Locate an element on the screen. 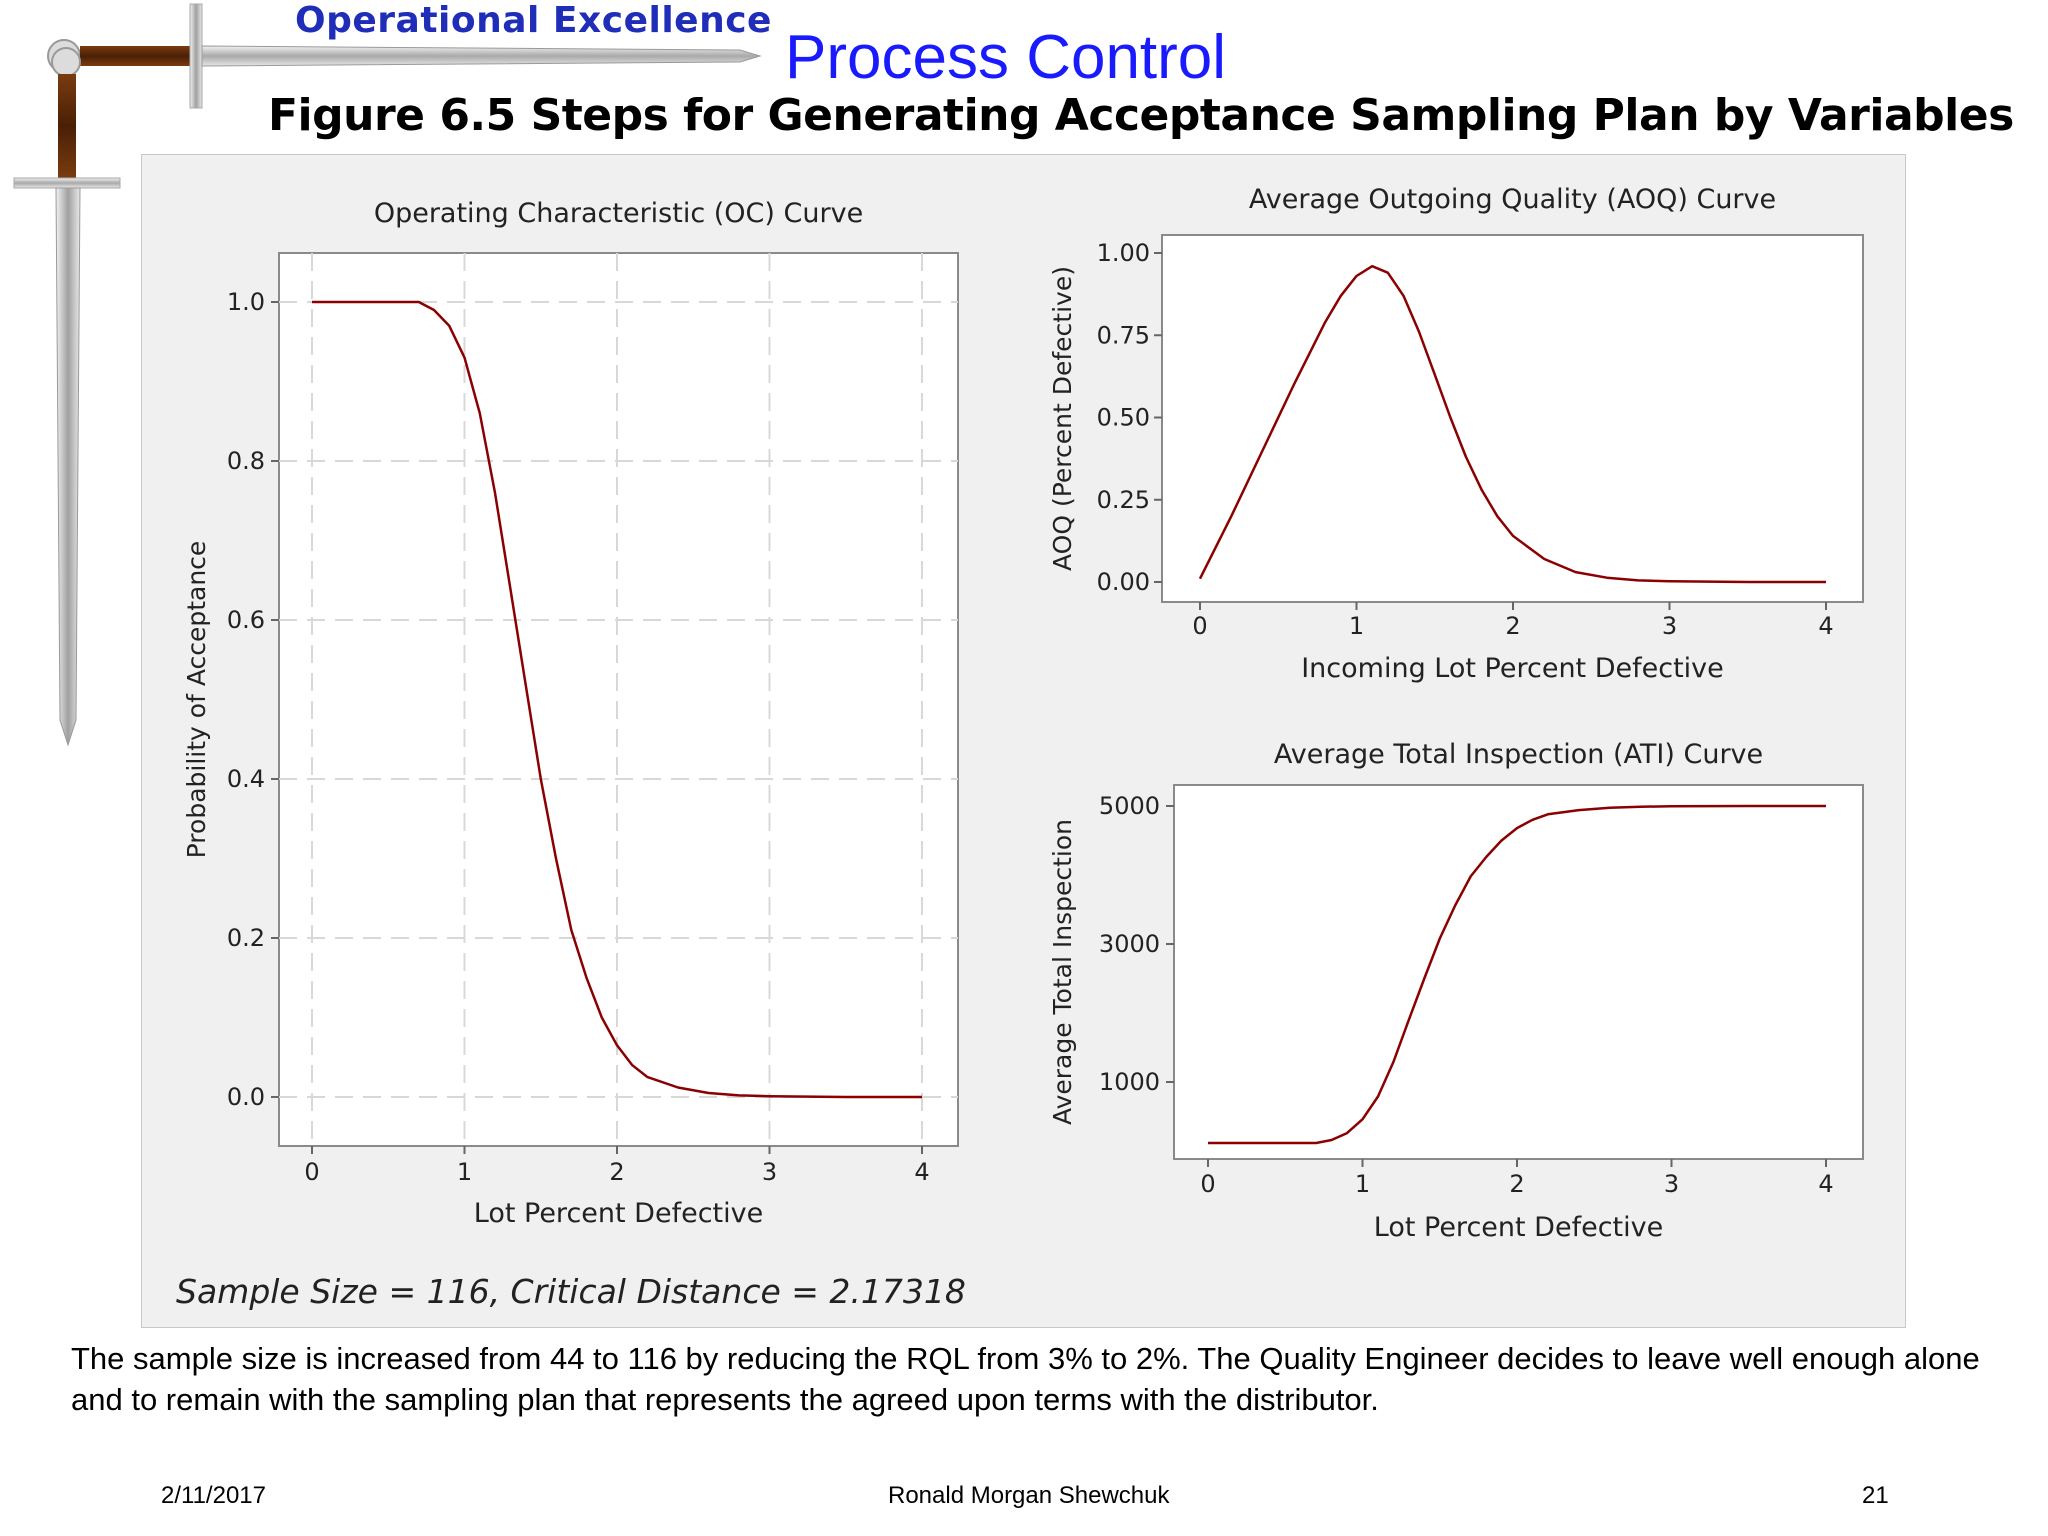 This screenshot has width=2048, height=1536. chart-title: Operating Characteristic (OC) Curve is located at coordinates (618, 213).